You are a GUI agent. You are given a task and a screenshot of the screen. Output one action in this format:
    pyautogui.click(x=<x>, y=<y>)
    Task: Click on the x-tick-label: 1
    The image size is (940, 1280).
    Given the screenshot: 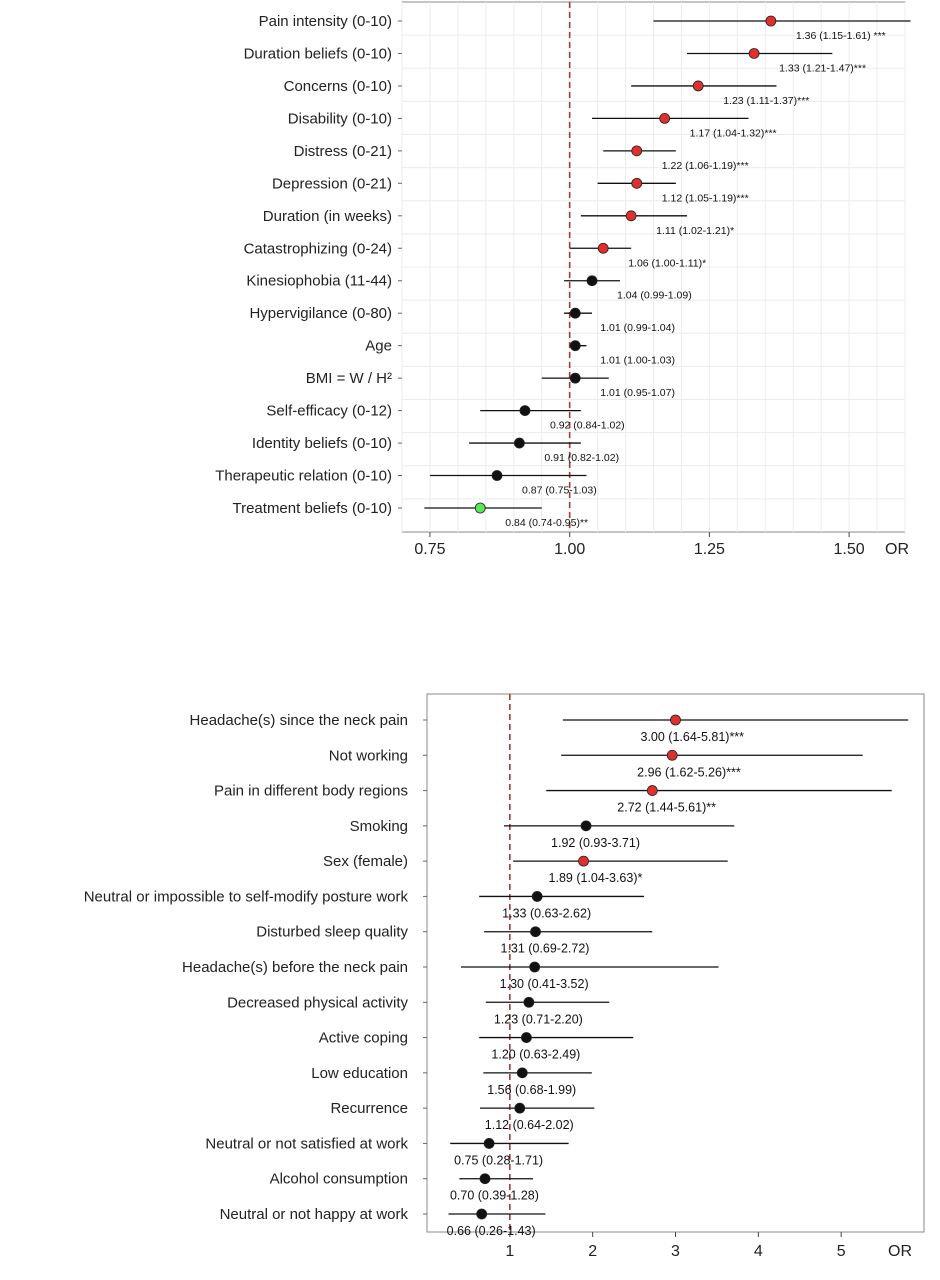 What is the action you would take?
    pyautogui.click(x=509, y=1251)
    